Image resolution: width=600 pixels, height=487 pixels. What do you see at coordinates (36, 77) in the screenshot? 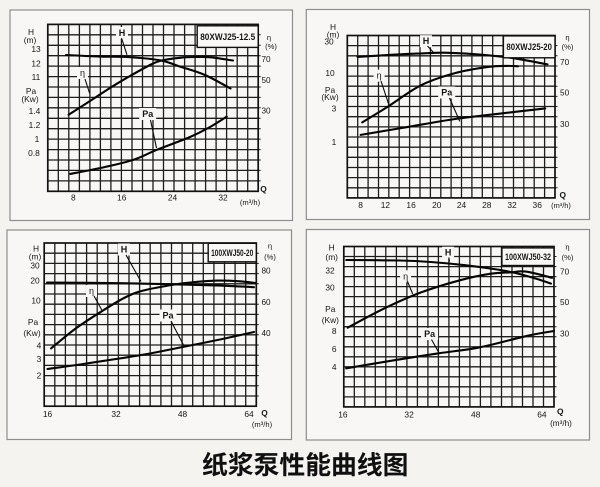
I see `svg-text: 11` at bounding box center [36, 77].